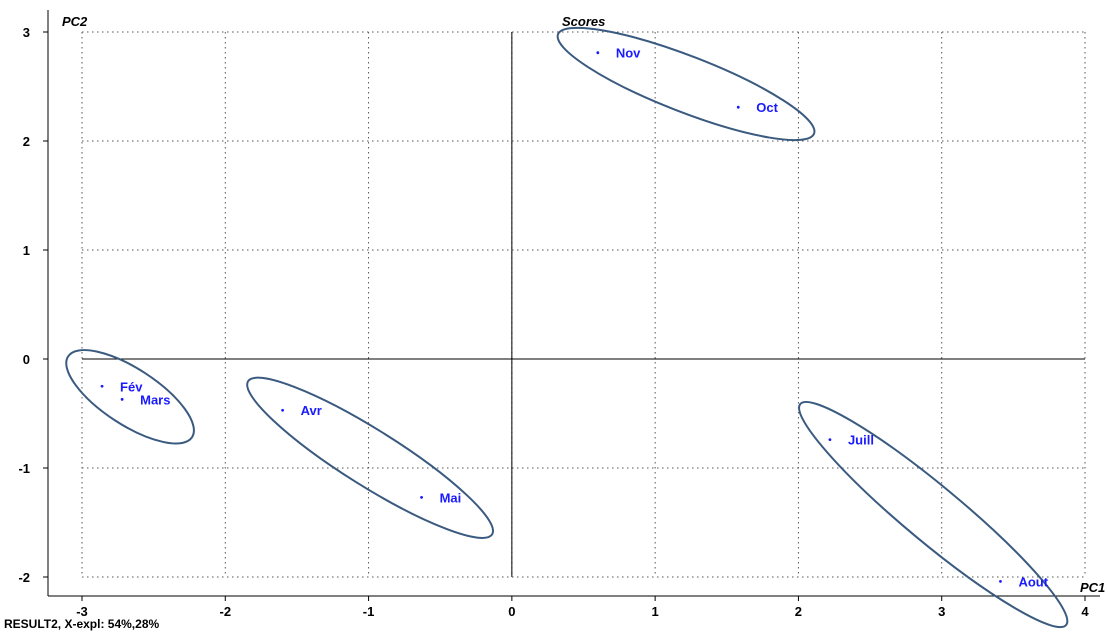 The height and width of the screenshot is (634, 1108). What do you see at coordinates (26, 359) in the screenshot?
I see `y-tick-label: 0` at bounding box center [26, 359].